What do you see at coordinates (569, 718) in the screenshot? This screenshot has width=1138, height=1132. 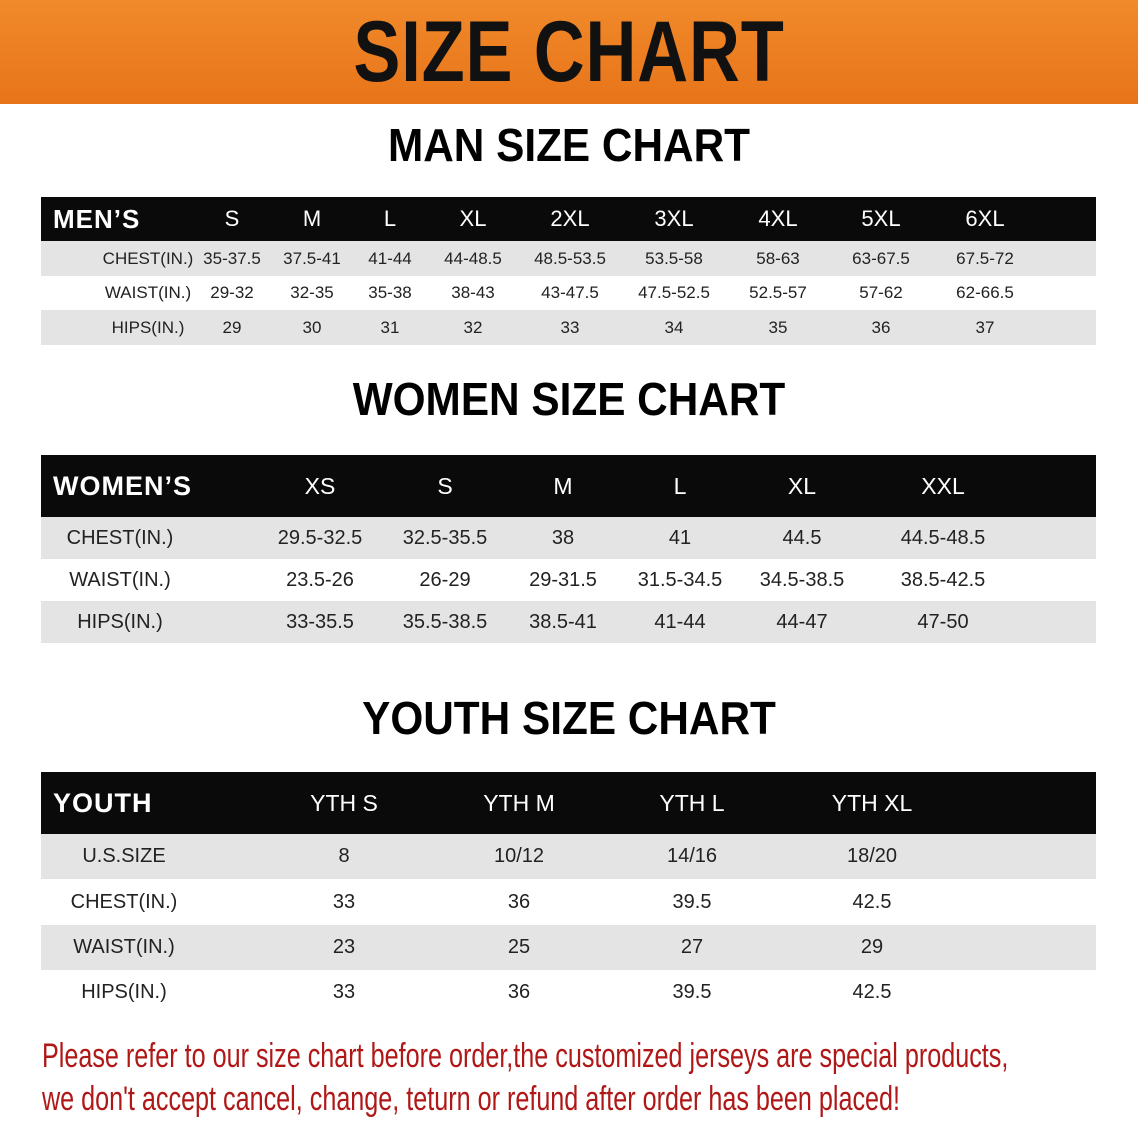 I see `youth-title: YOUTH SIZE CHART` at bounding box center [569, 718].